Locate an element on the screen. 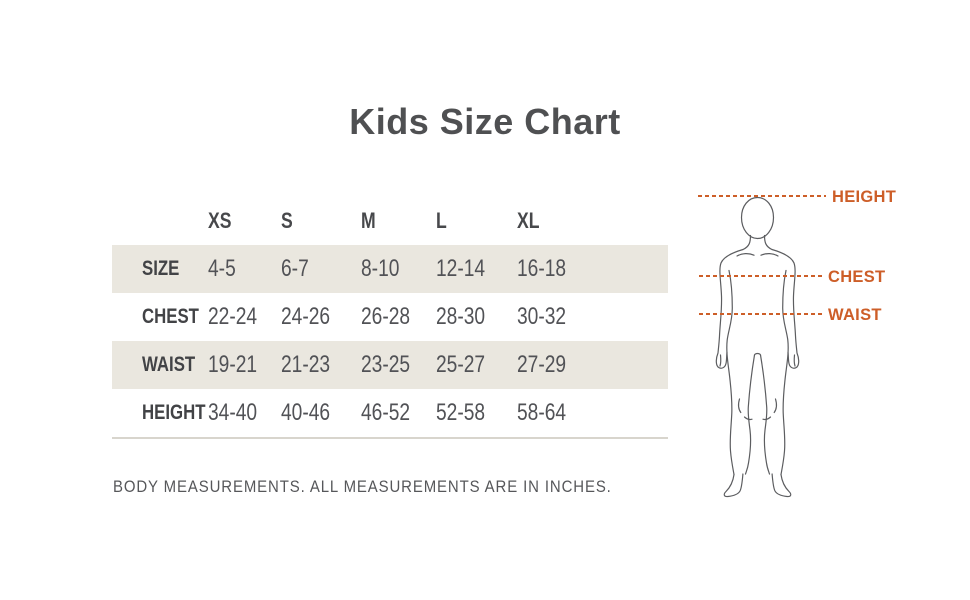 This screenshot has height=600, width=970. body-head is located at coordinates (757, 218).